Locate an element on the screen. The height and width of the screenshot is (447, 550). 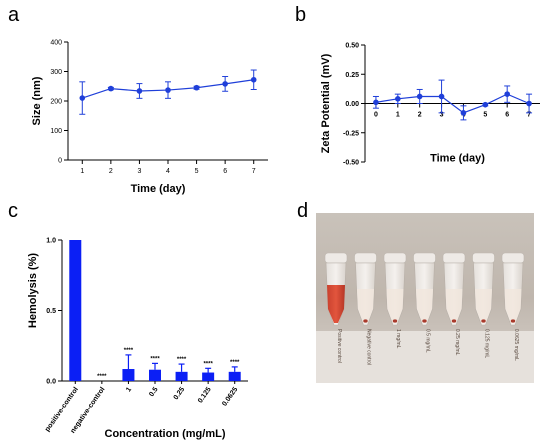
x-axis-label: Time (day) is located at coordinates (457, 159).